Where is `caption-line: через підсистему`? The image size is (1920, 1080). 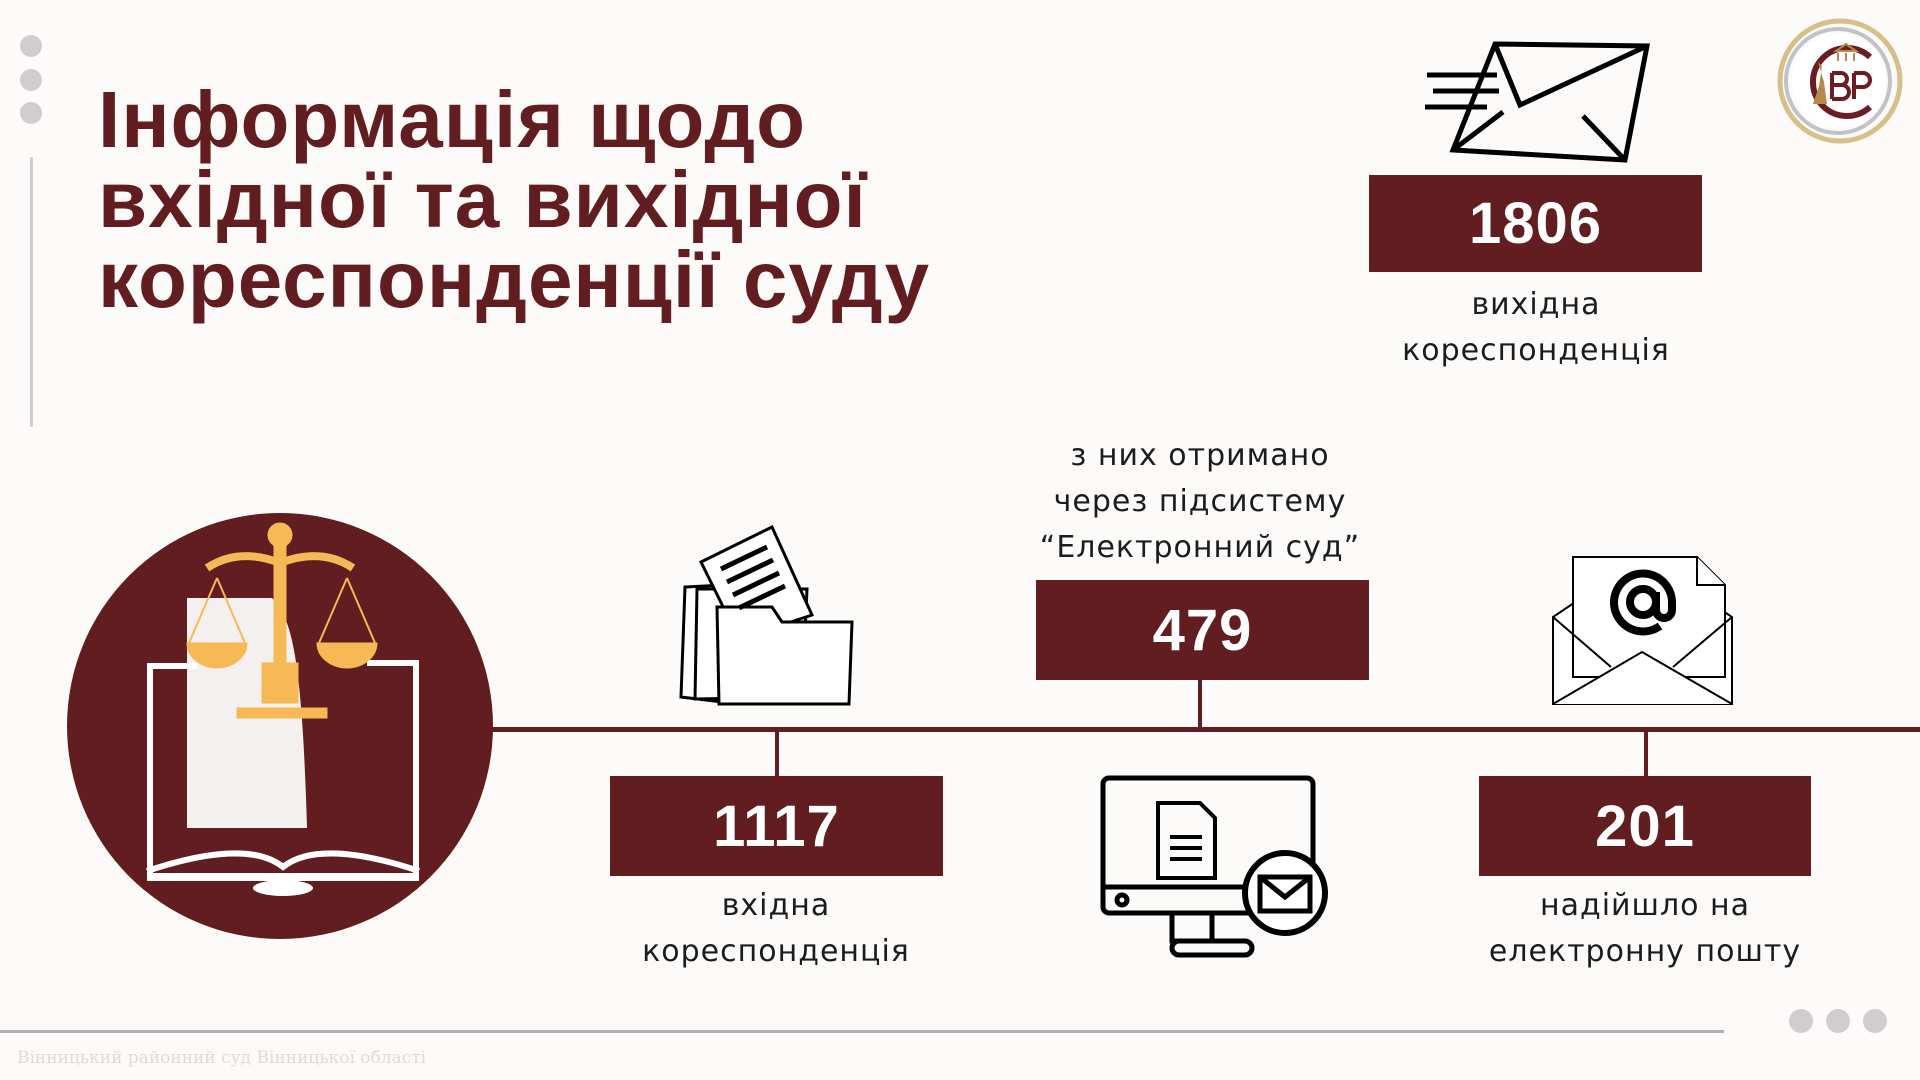
caption-line: через підсистему is located at coordinates (1200, 501).